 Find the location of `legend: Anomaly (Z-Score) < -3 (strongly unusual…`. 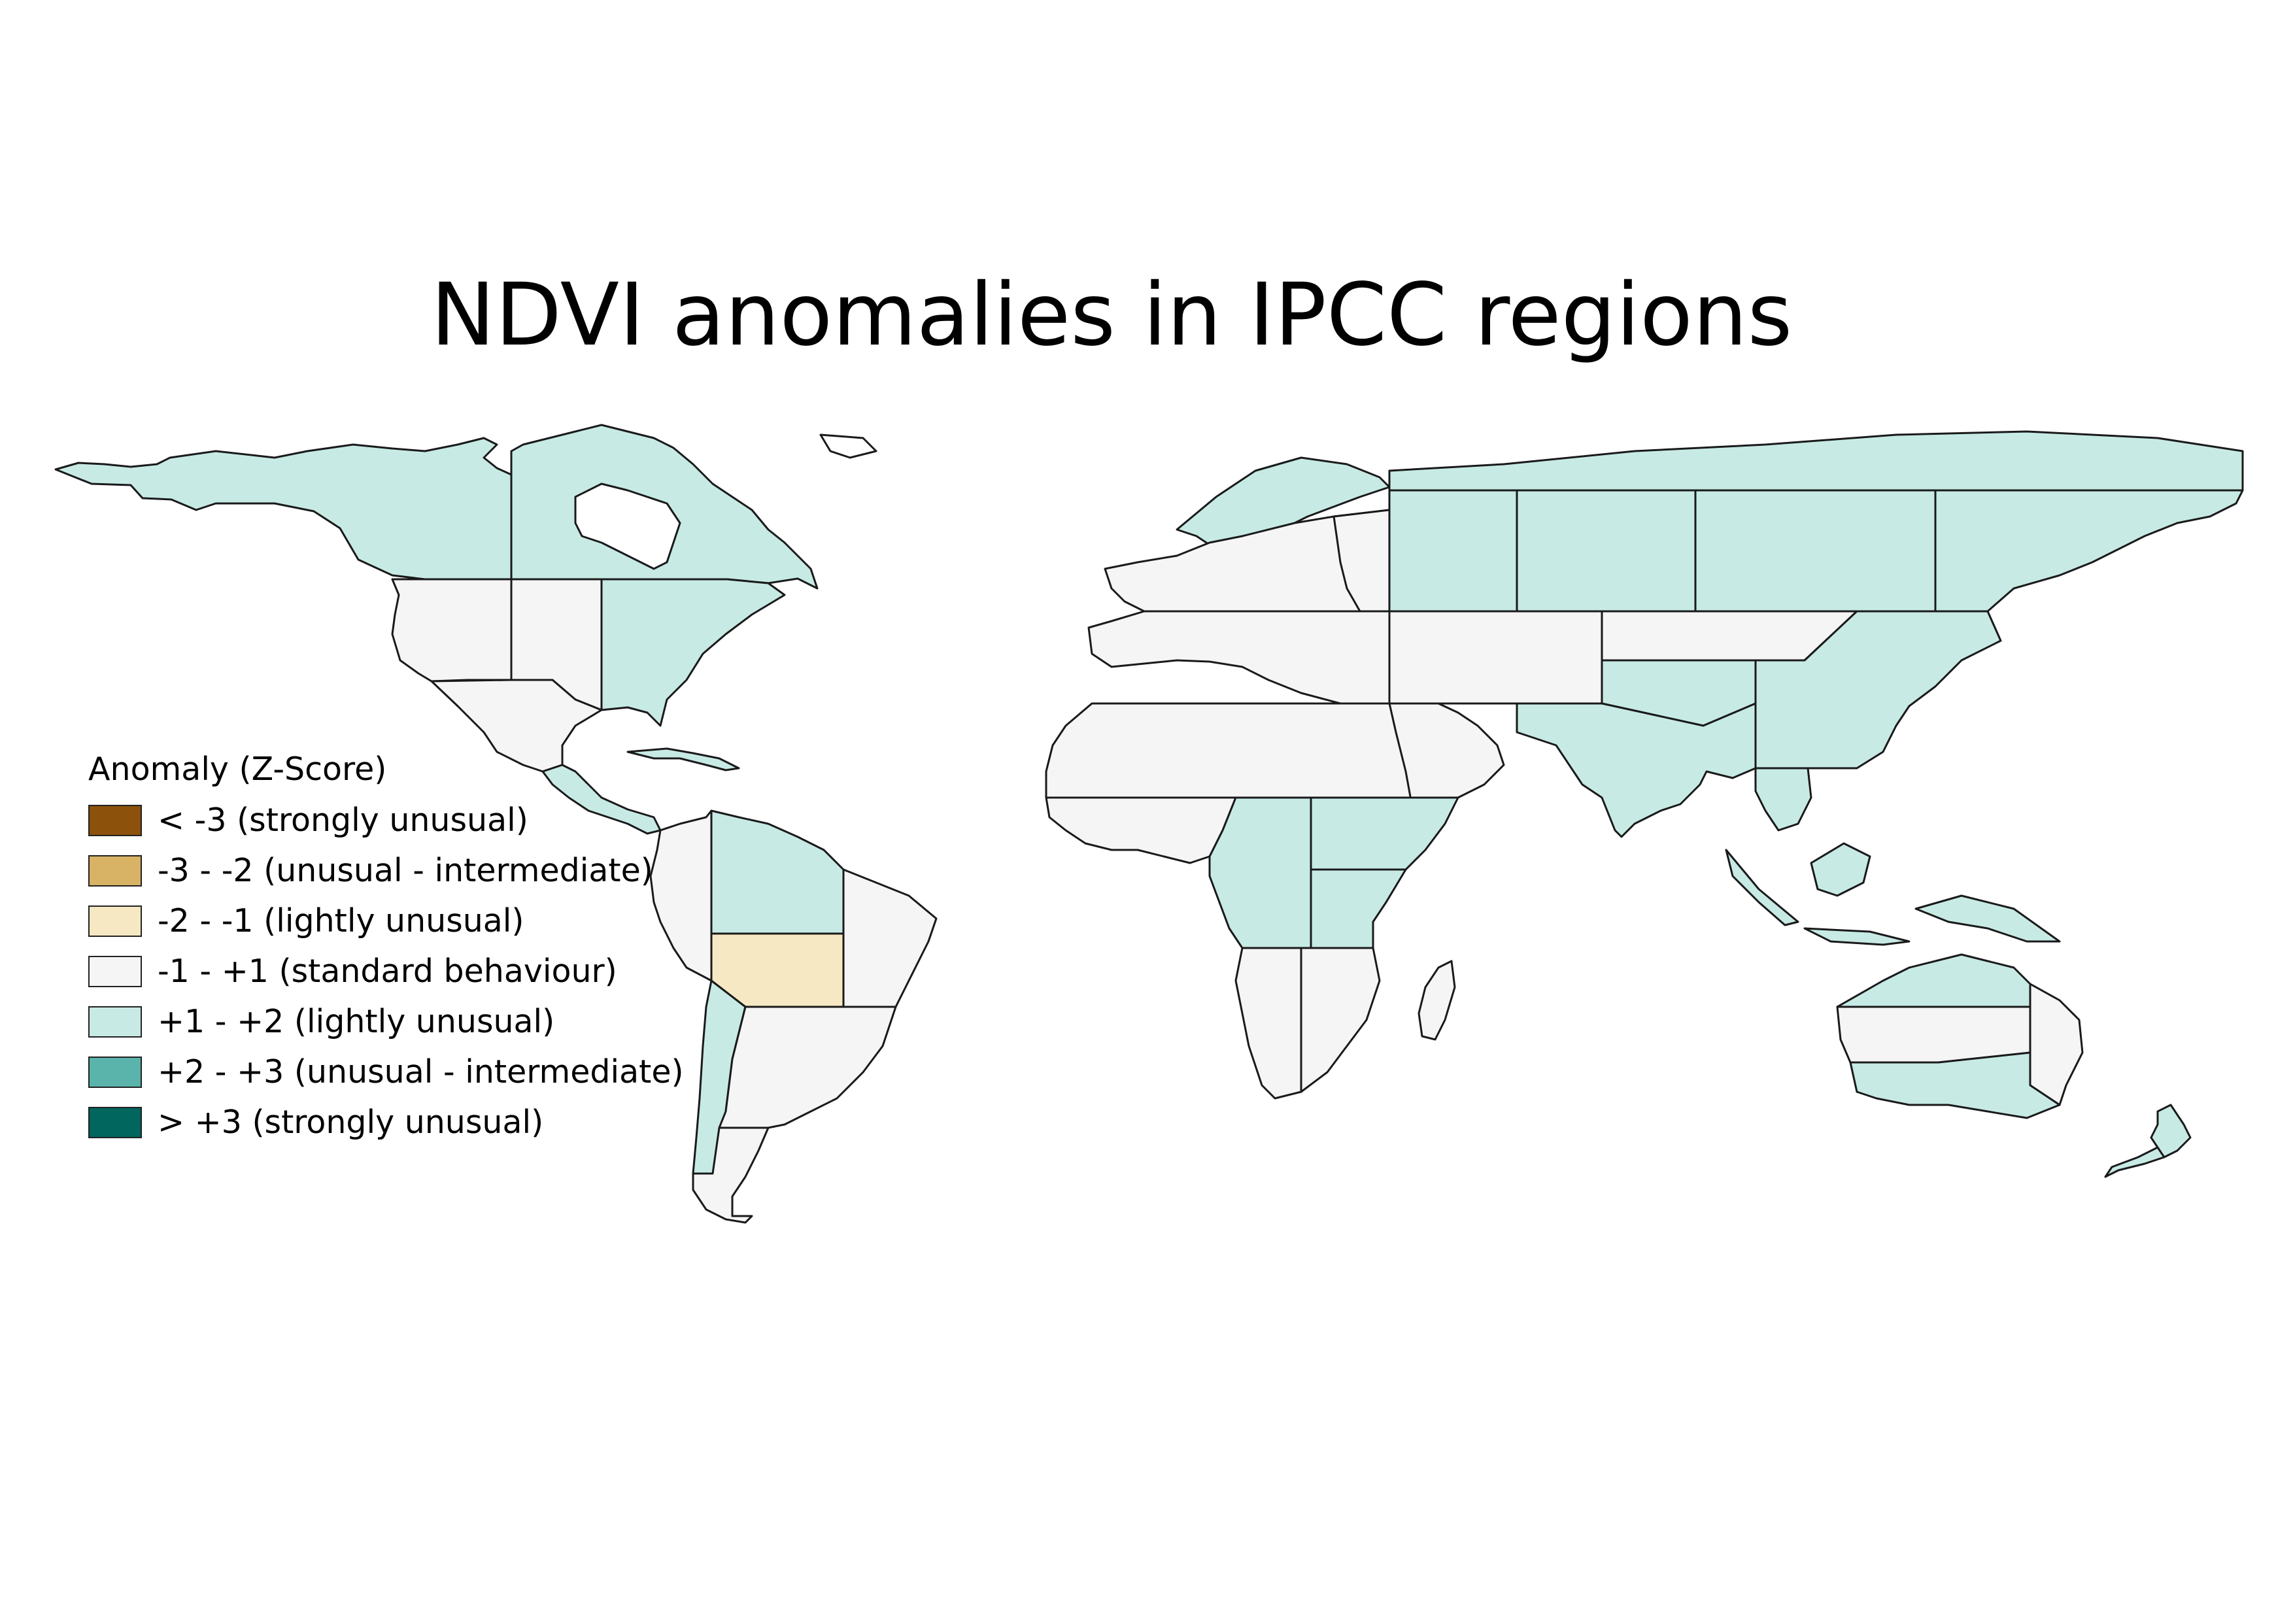

legend: Anomaly (Z-Score) < -3 (strongly unusual… is located at coordinates (386, 947).